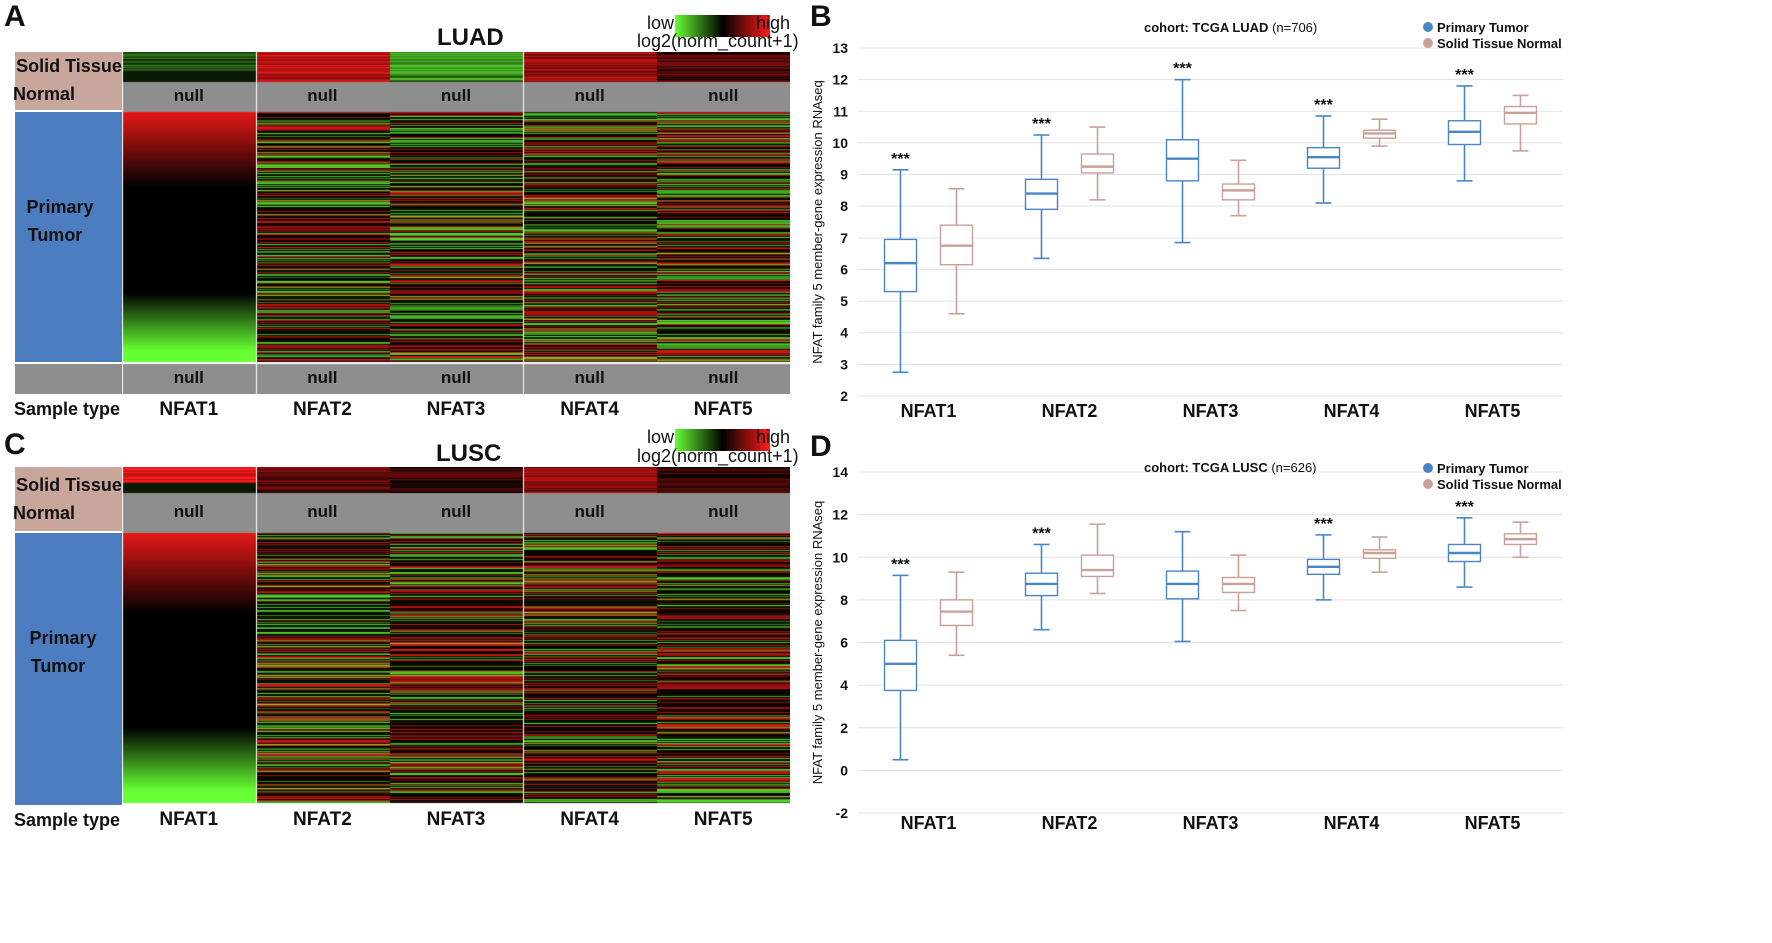 The width and height of the screenshot is (1772, 943). Describe the element at coordinates (840, 557) in the screenshot. I see `y-tick-label: 10` at that location.